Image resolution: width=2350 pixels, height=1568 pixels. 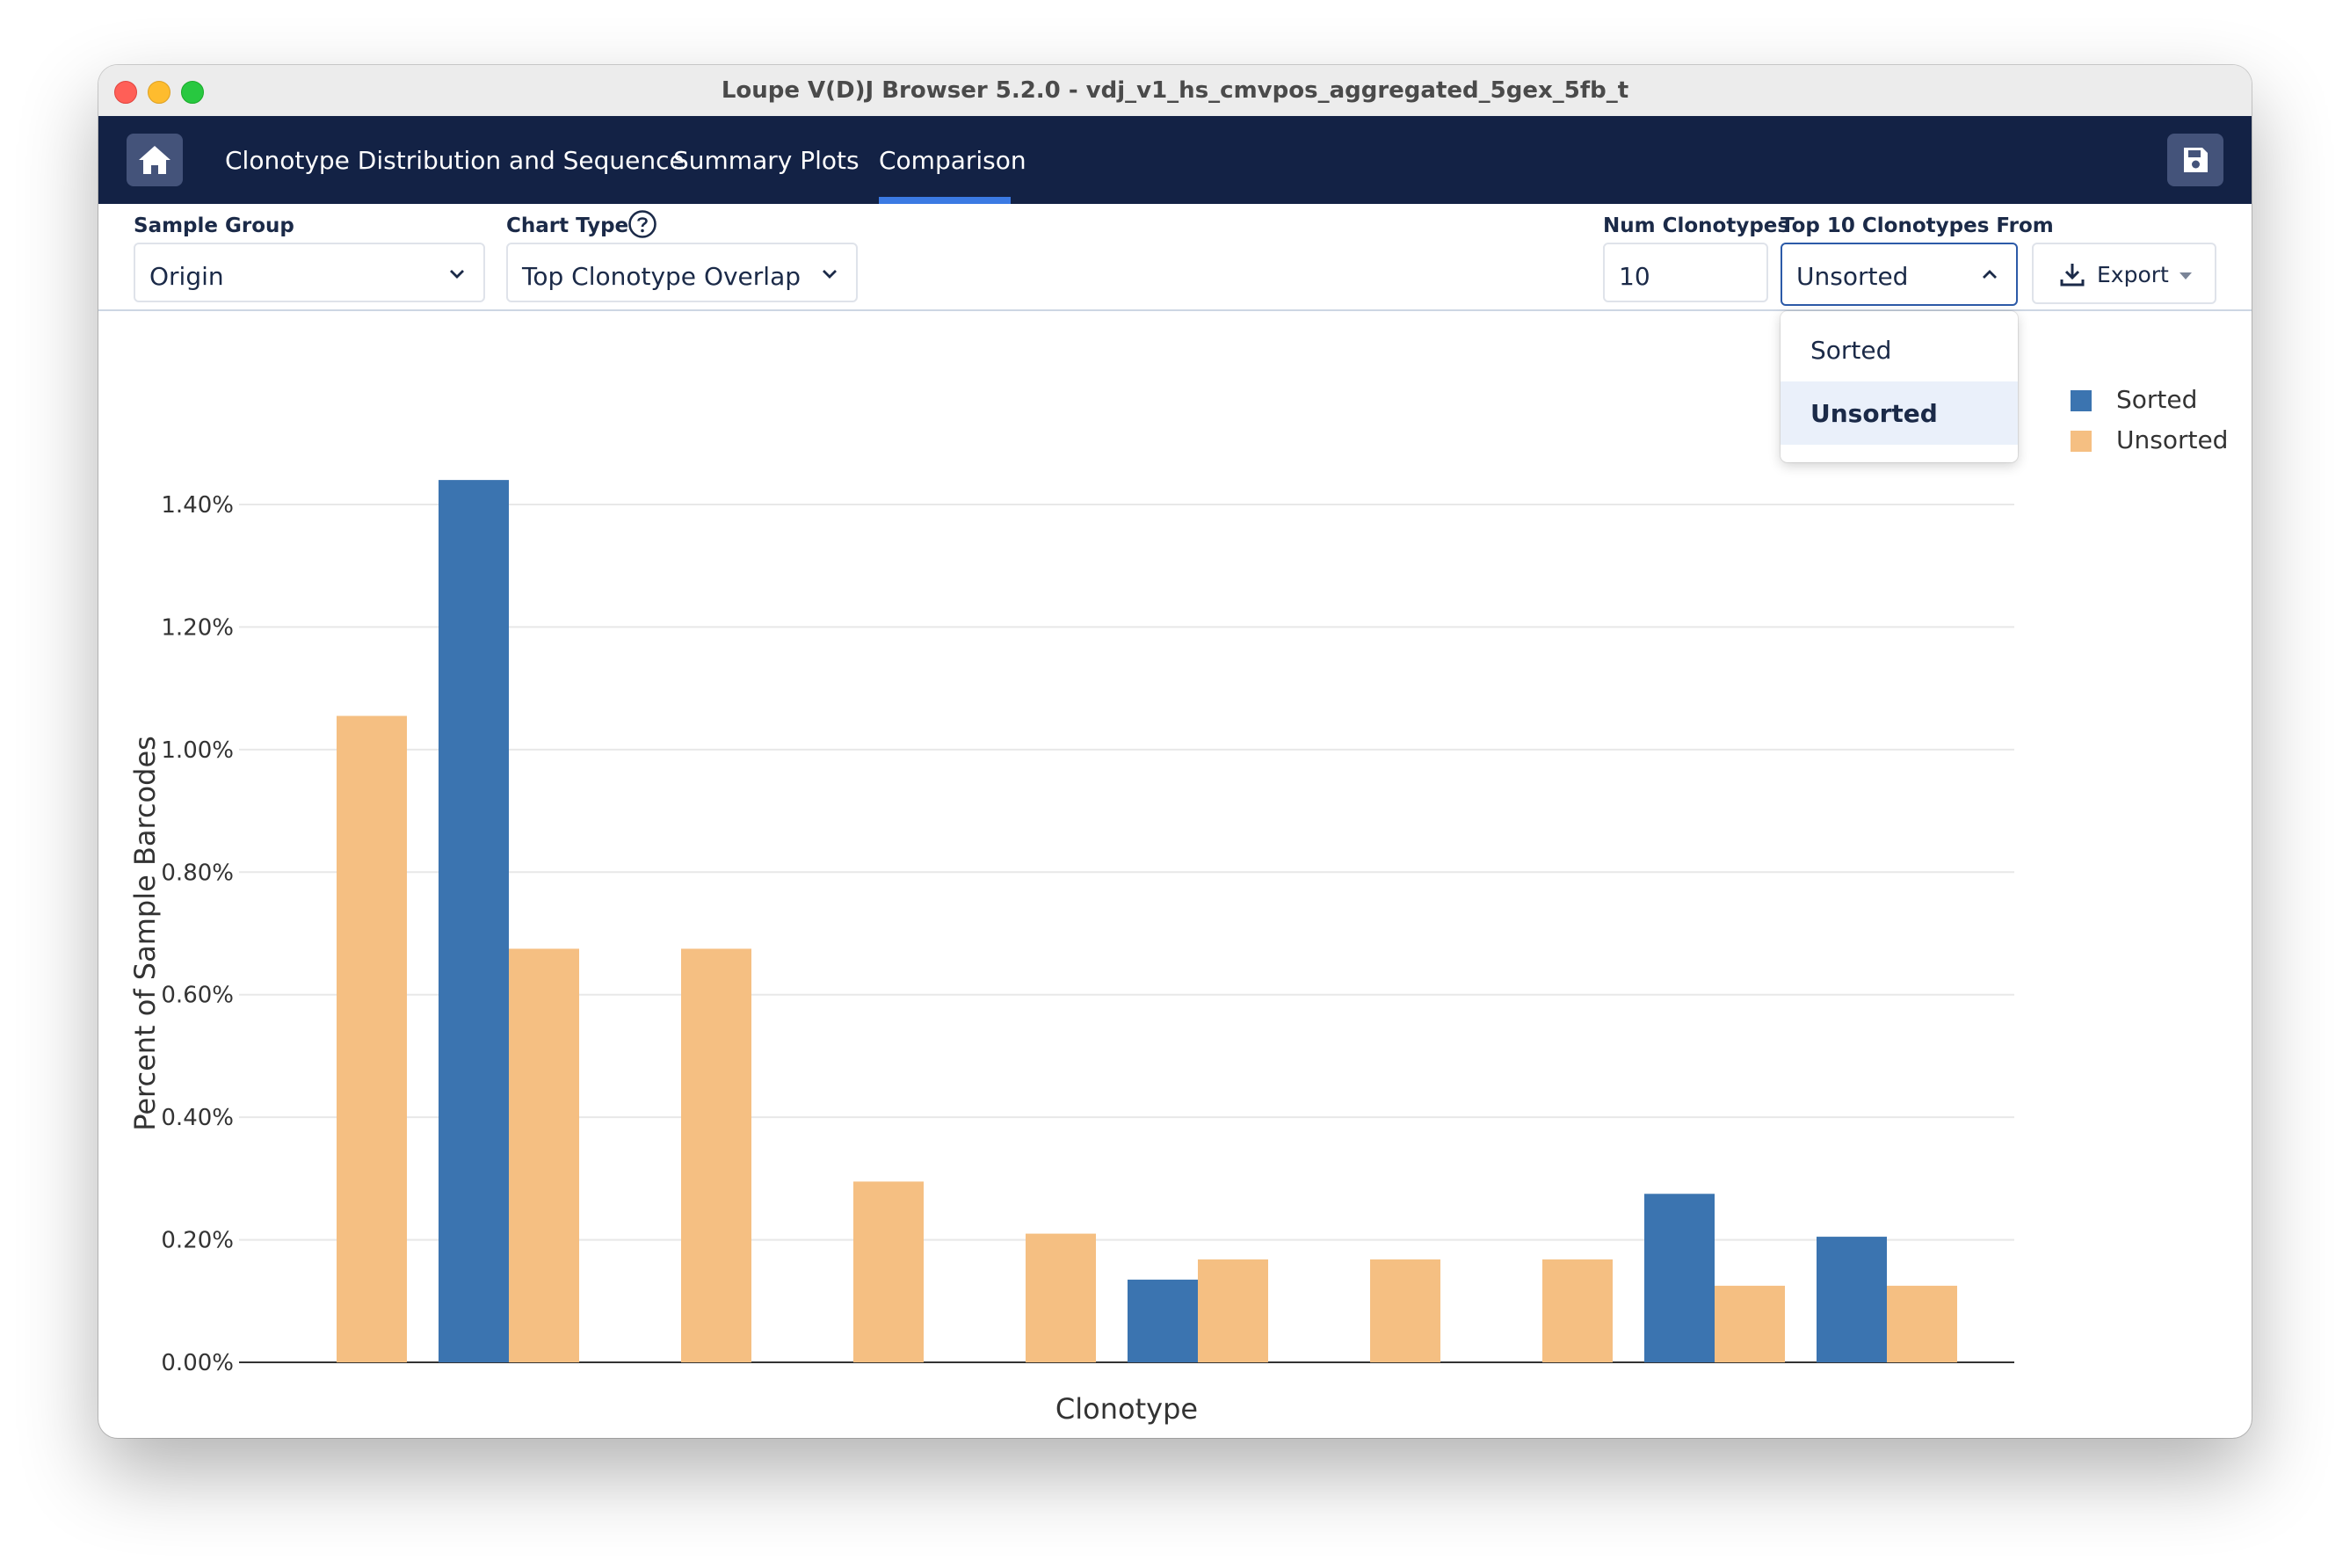 I want to click on tab-clonotype-distribution: Clonotype Distribution and Sequence, so click(x=455, y=160).